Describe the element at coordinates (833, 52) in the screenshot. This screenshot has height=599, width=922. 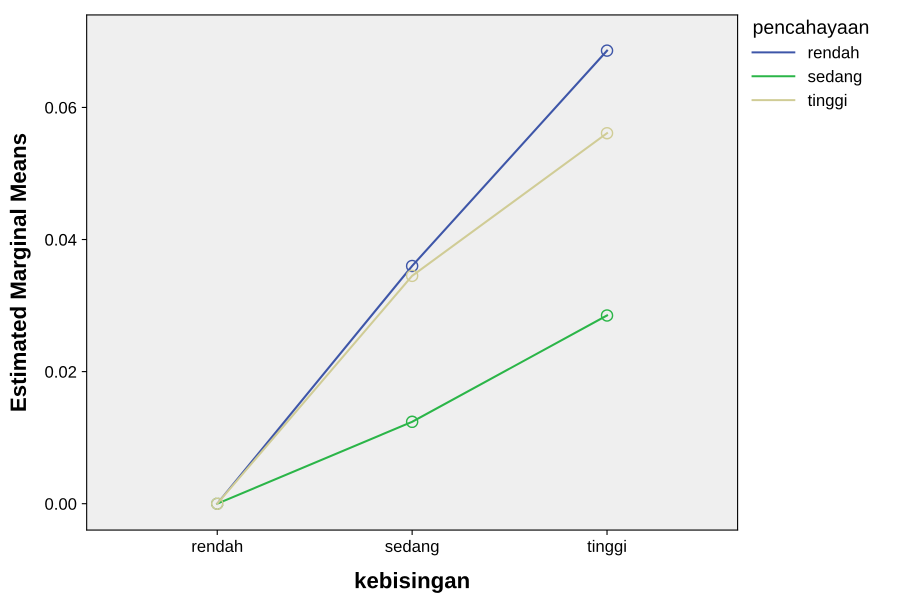
I see `legend-label: rendah` at that location.